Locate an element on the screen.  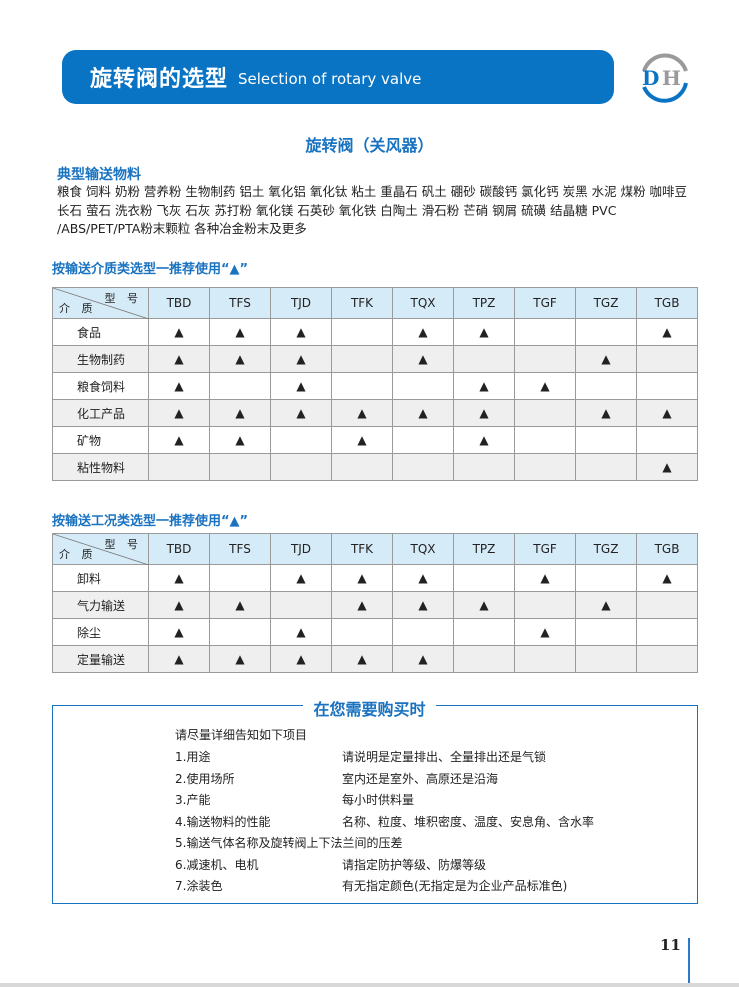
page-number: 11 is located at coordinates (670, 945).